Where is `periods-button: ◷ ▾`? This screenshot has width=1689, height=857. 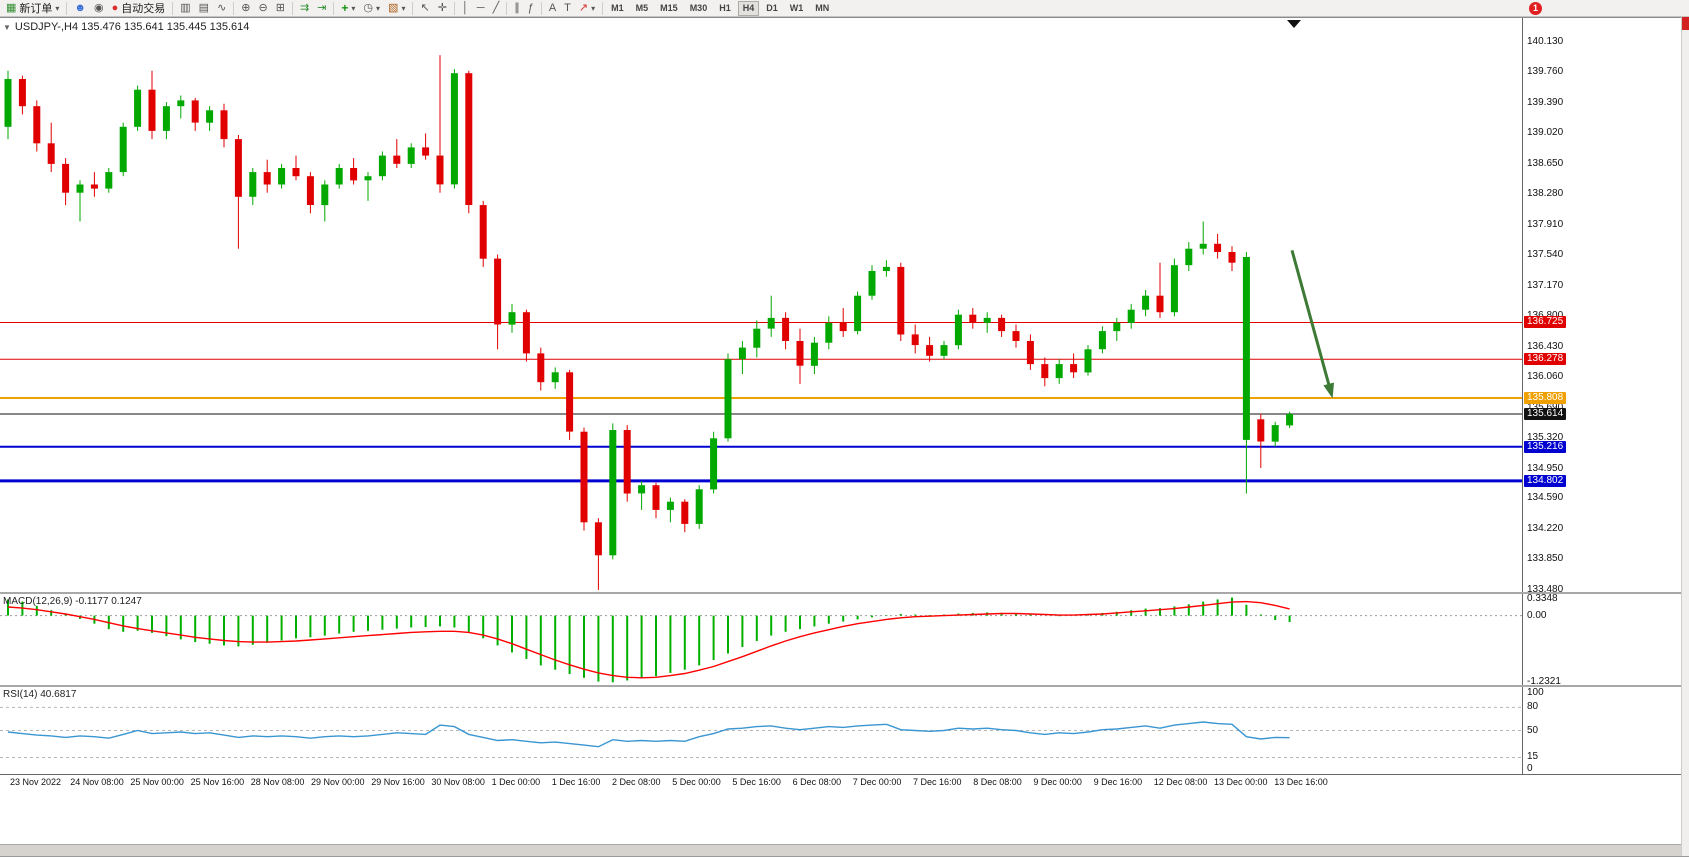
periods-button: ◷ ▾ is located at coordinates (371, 8).